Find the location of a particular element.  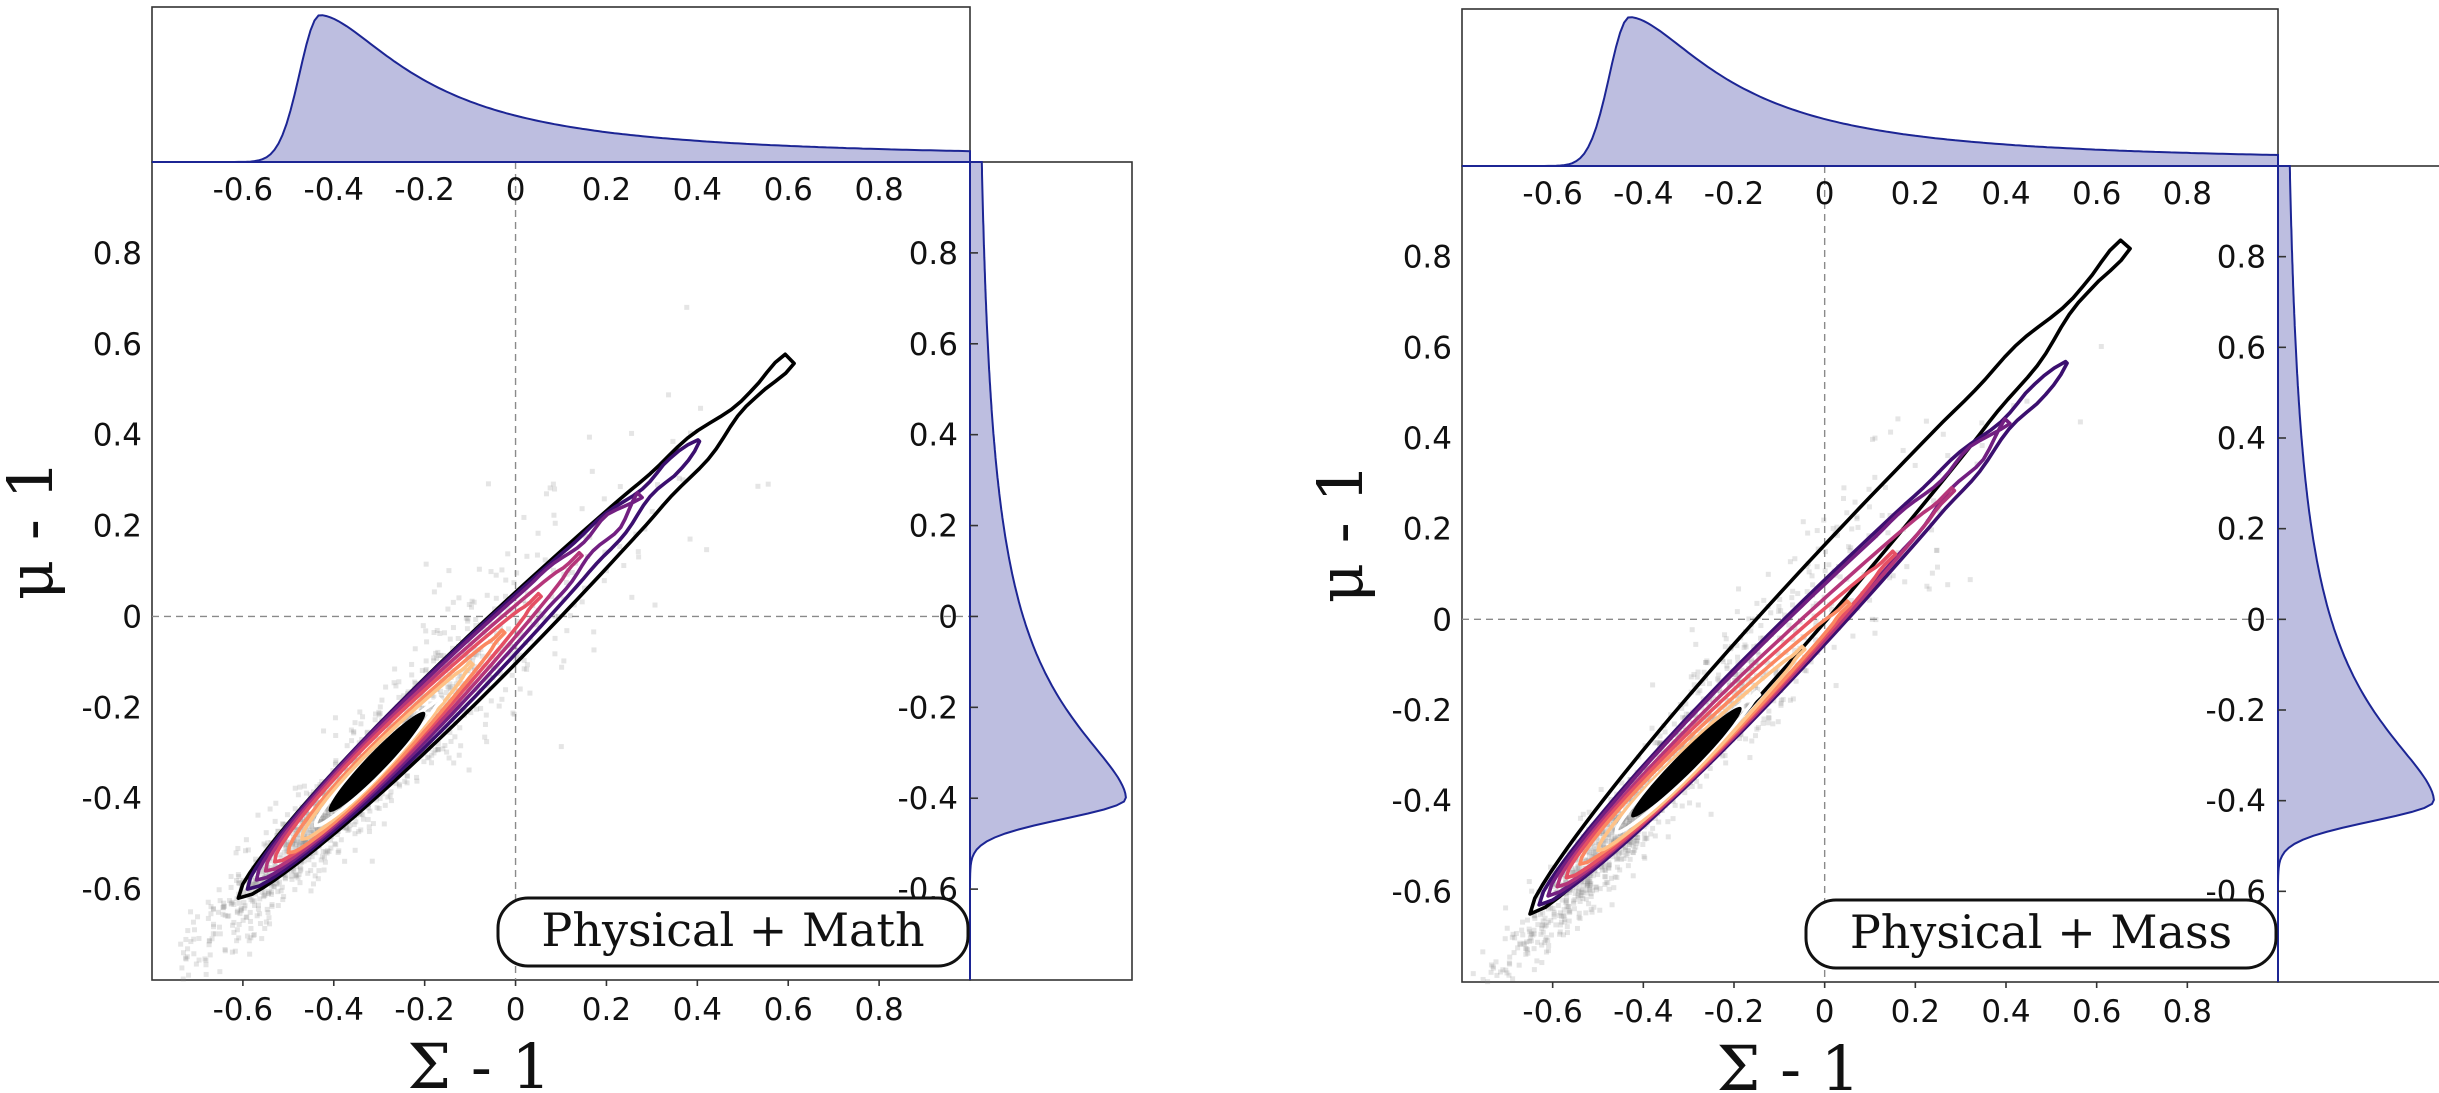

x-tick-label-bottom: 0 is located at coordinates (516, 1010).